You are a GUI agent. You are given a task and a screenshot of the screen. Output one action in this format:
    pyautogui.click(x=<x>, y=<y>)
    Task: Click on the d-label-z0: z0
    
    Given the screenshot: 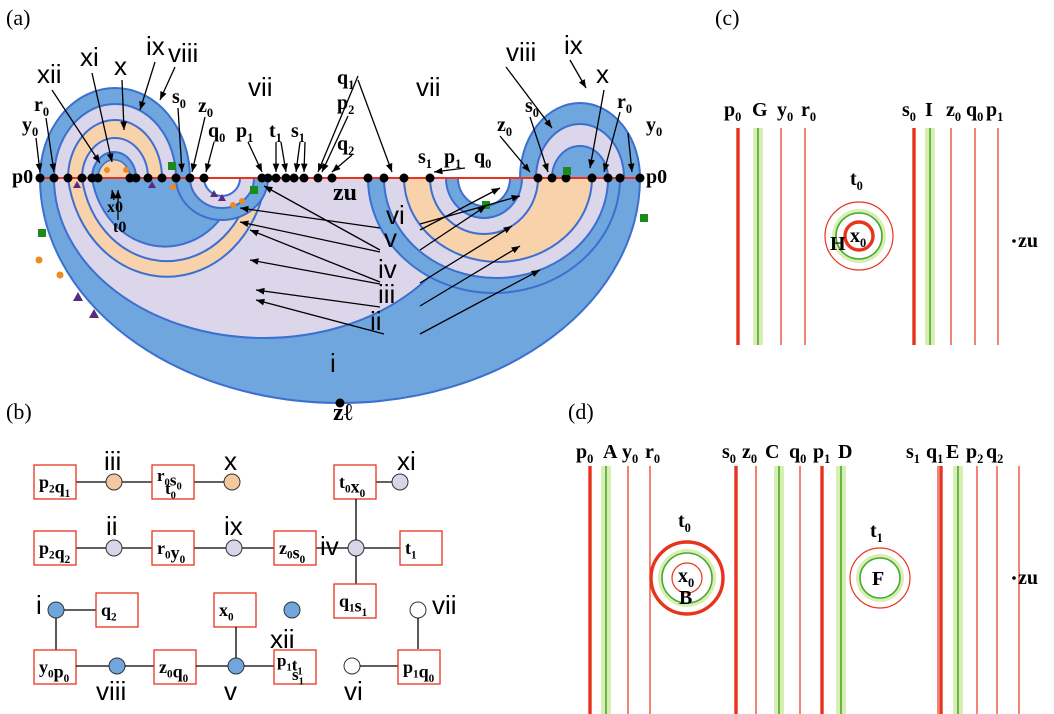 What is the action you would take?
    pyautogui.click(x=749, y=453)
    